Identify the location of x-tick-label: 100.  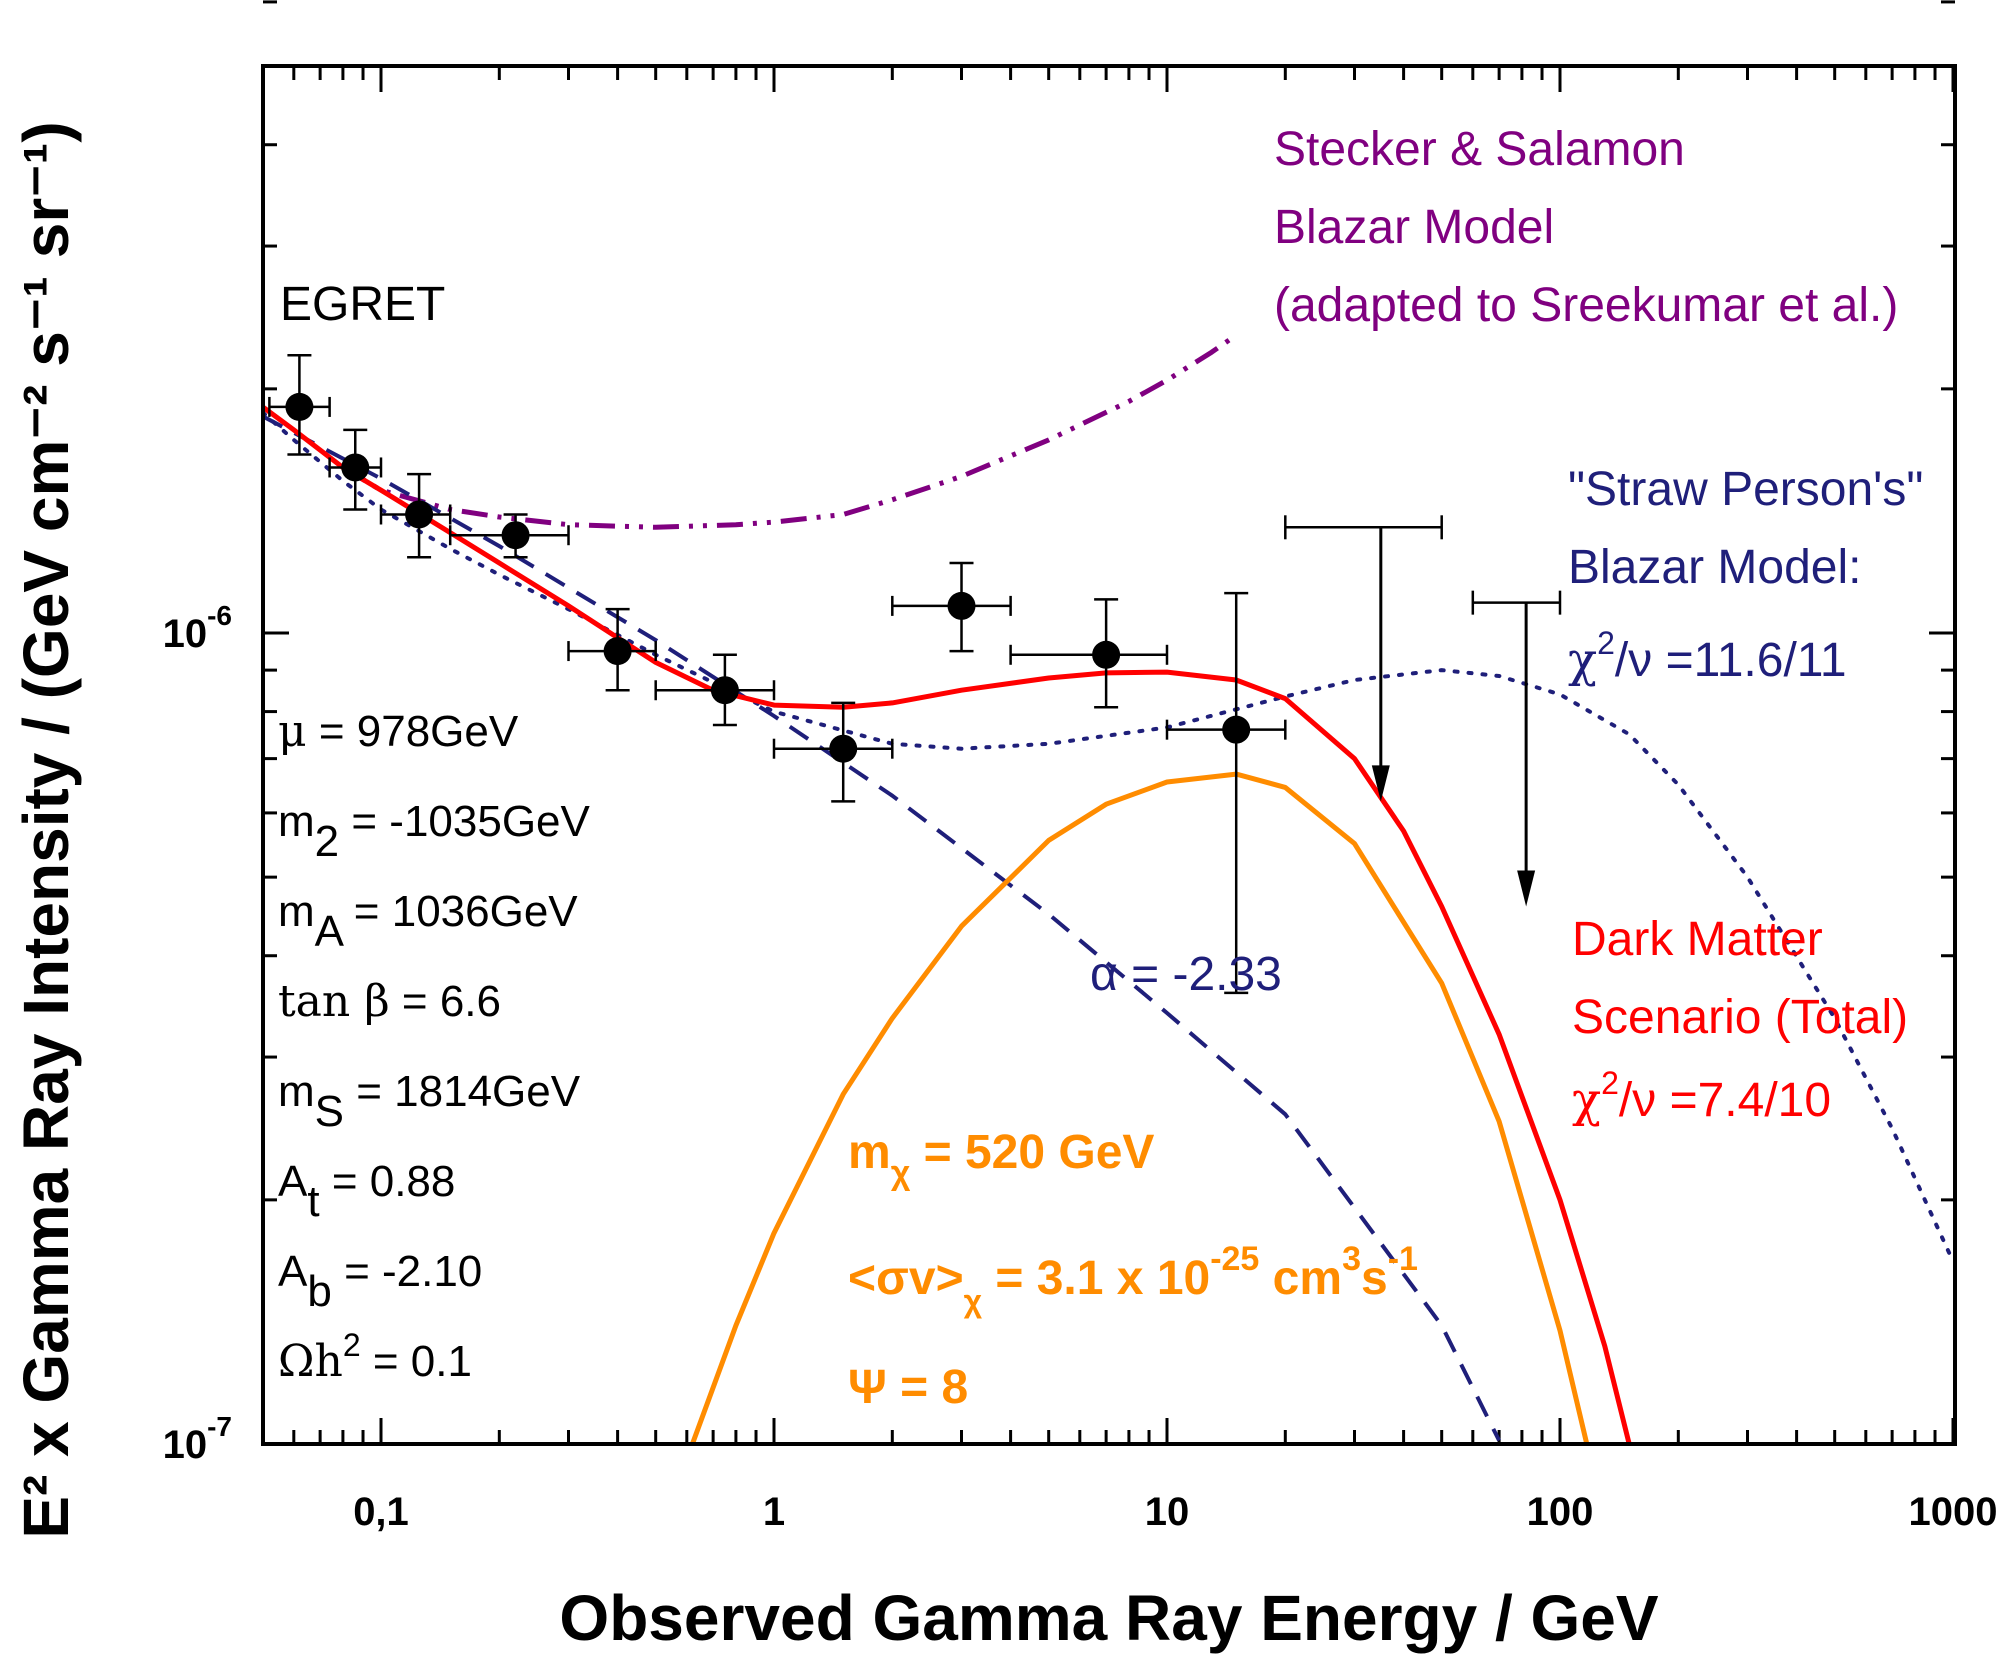
(1560, 1512).